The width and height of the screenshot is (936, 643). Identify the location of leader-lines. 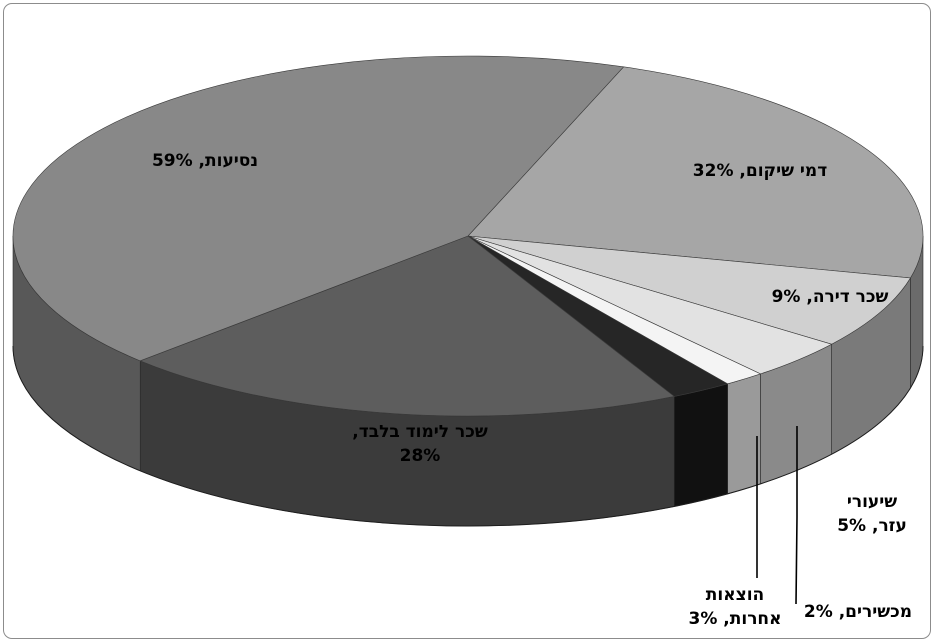
(777, 515).